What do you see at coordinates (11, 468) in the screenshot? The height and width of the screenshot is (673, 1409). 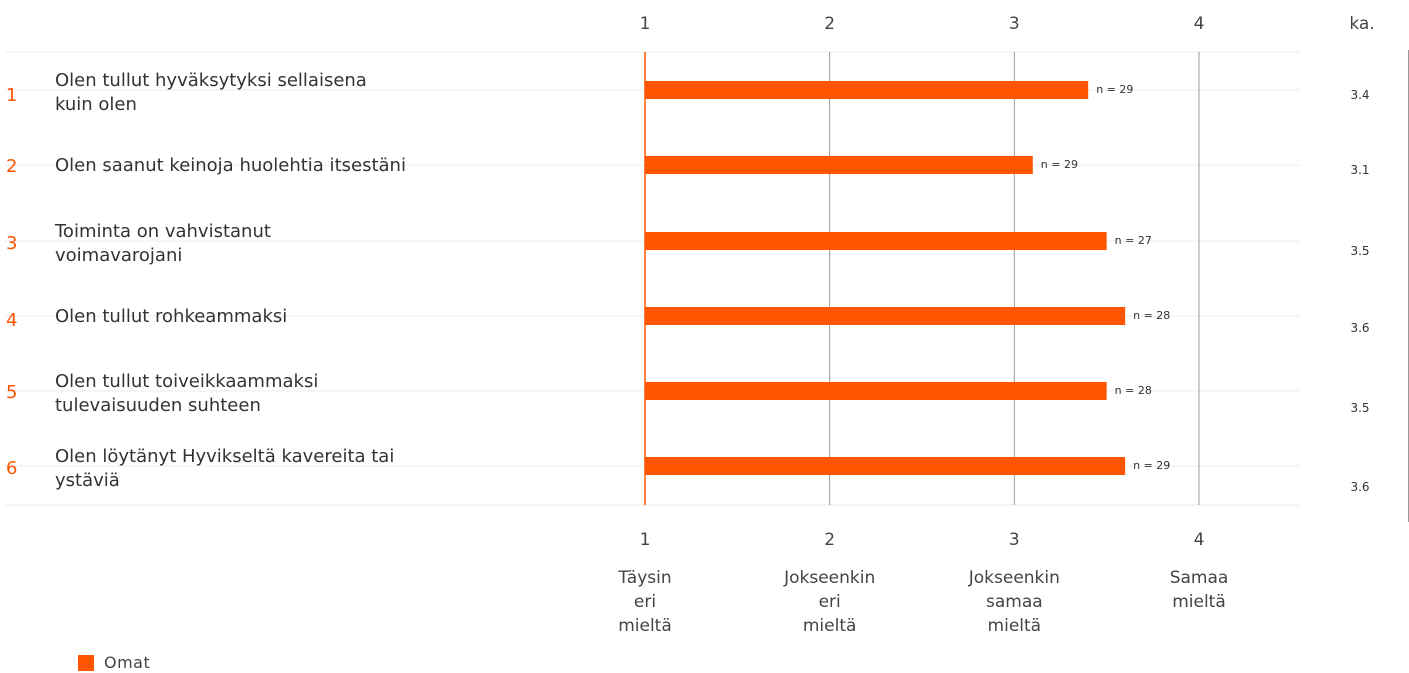 I see `row-index: 6` at bounding box center [11, 468].